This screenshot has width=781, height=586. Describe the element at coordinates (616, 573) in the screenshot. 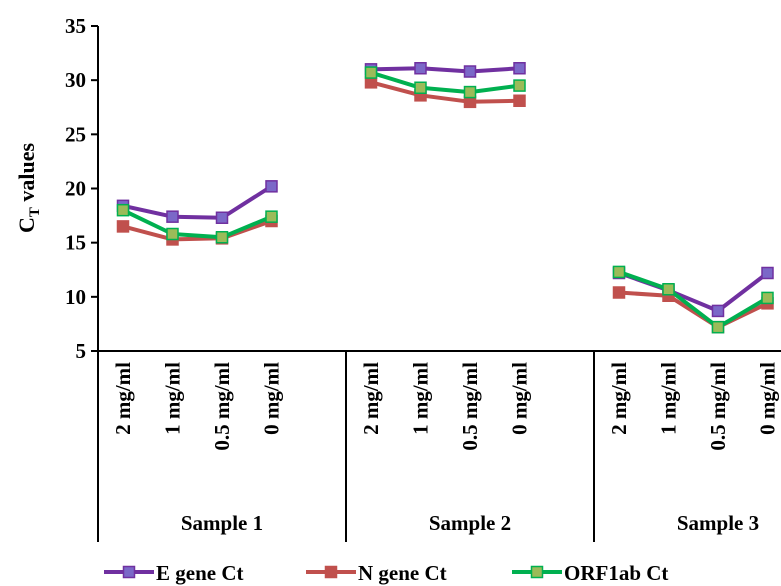

I see `legend-label: ORF1ab Ct` at that location.